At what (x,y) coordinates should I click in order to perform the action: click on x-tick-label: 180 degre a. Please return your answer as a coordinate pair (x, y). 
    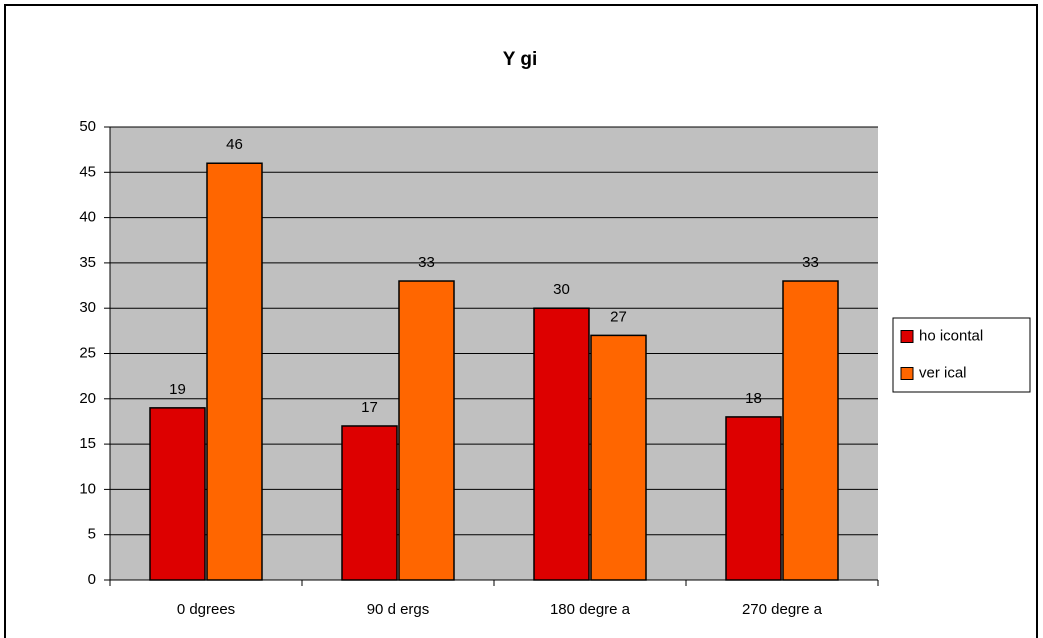
    Looking at the image, I should click on (590, 609).